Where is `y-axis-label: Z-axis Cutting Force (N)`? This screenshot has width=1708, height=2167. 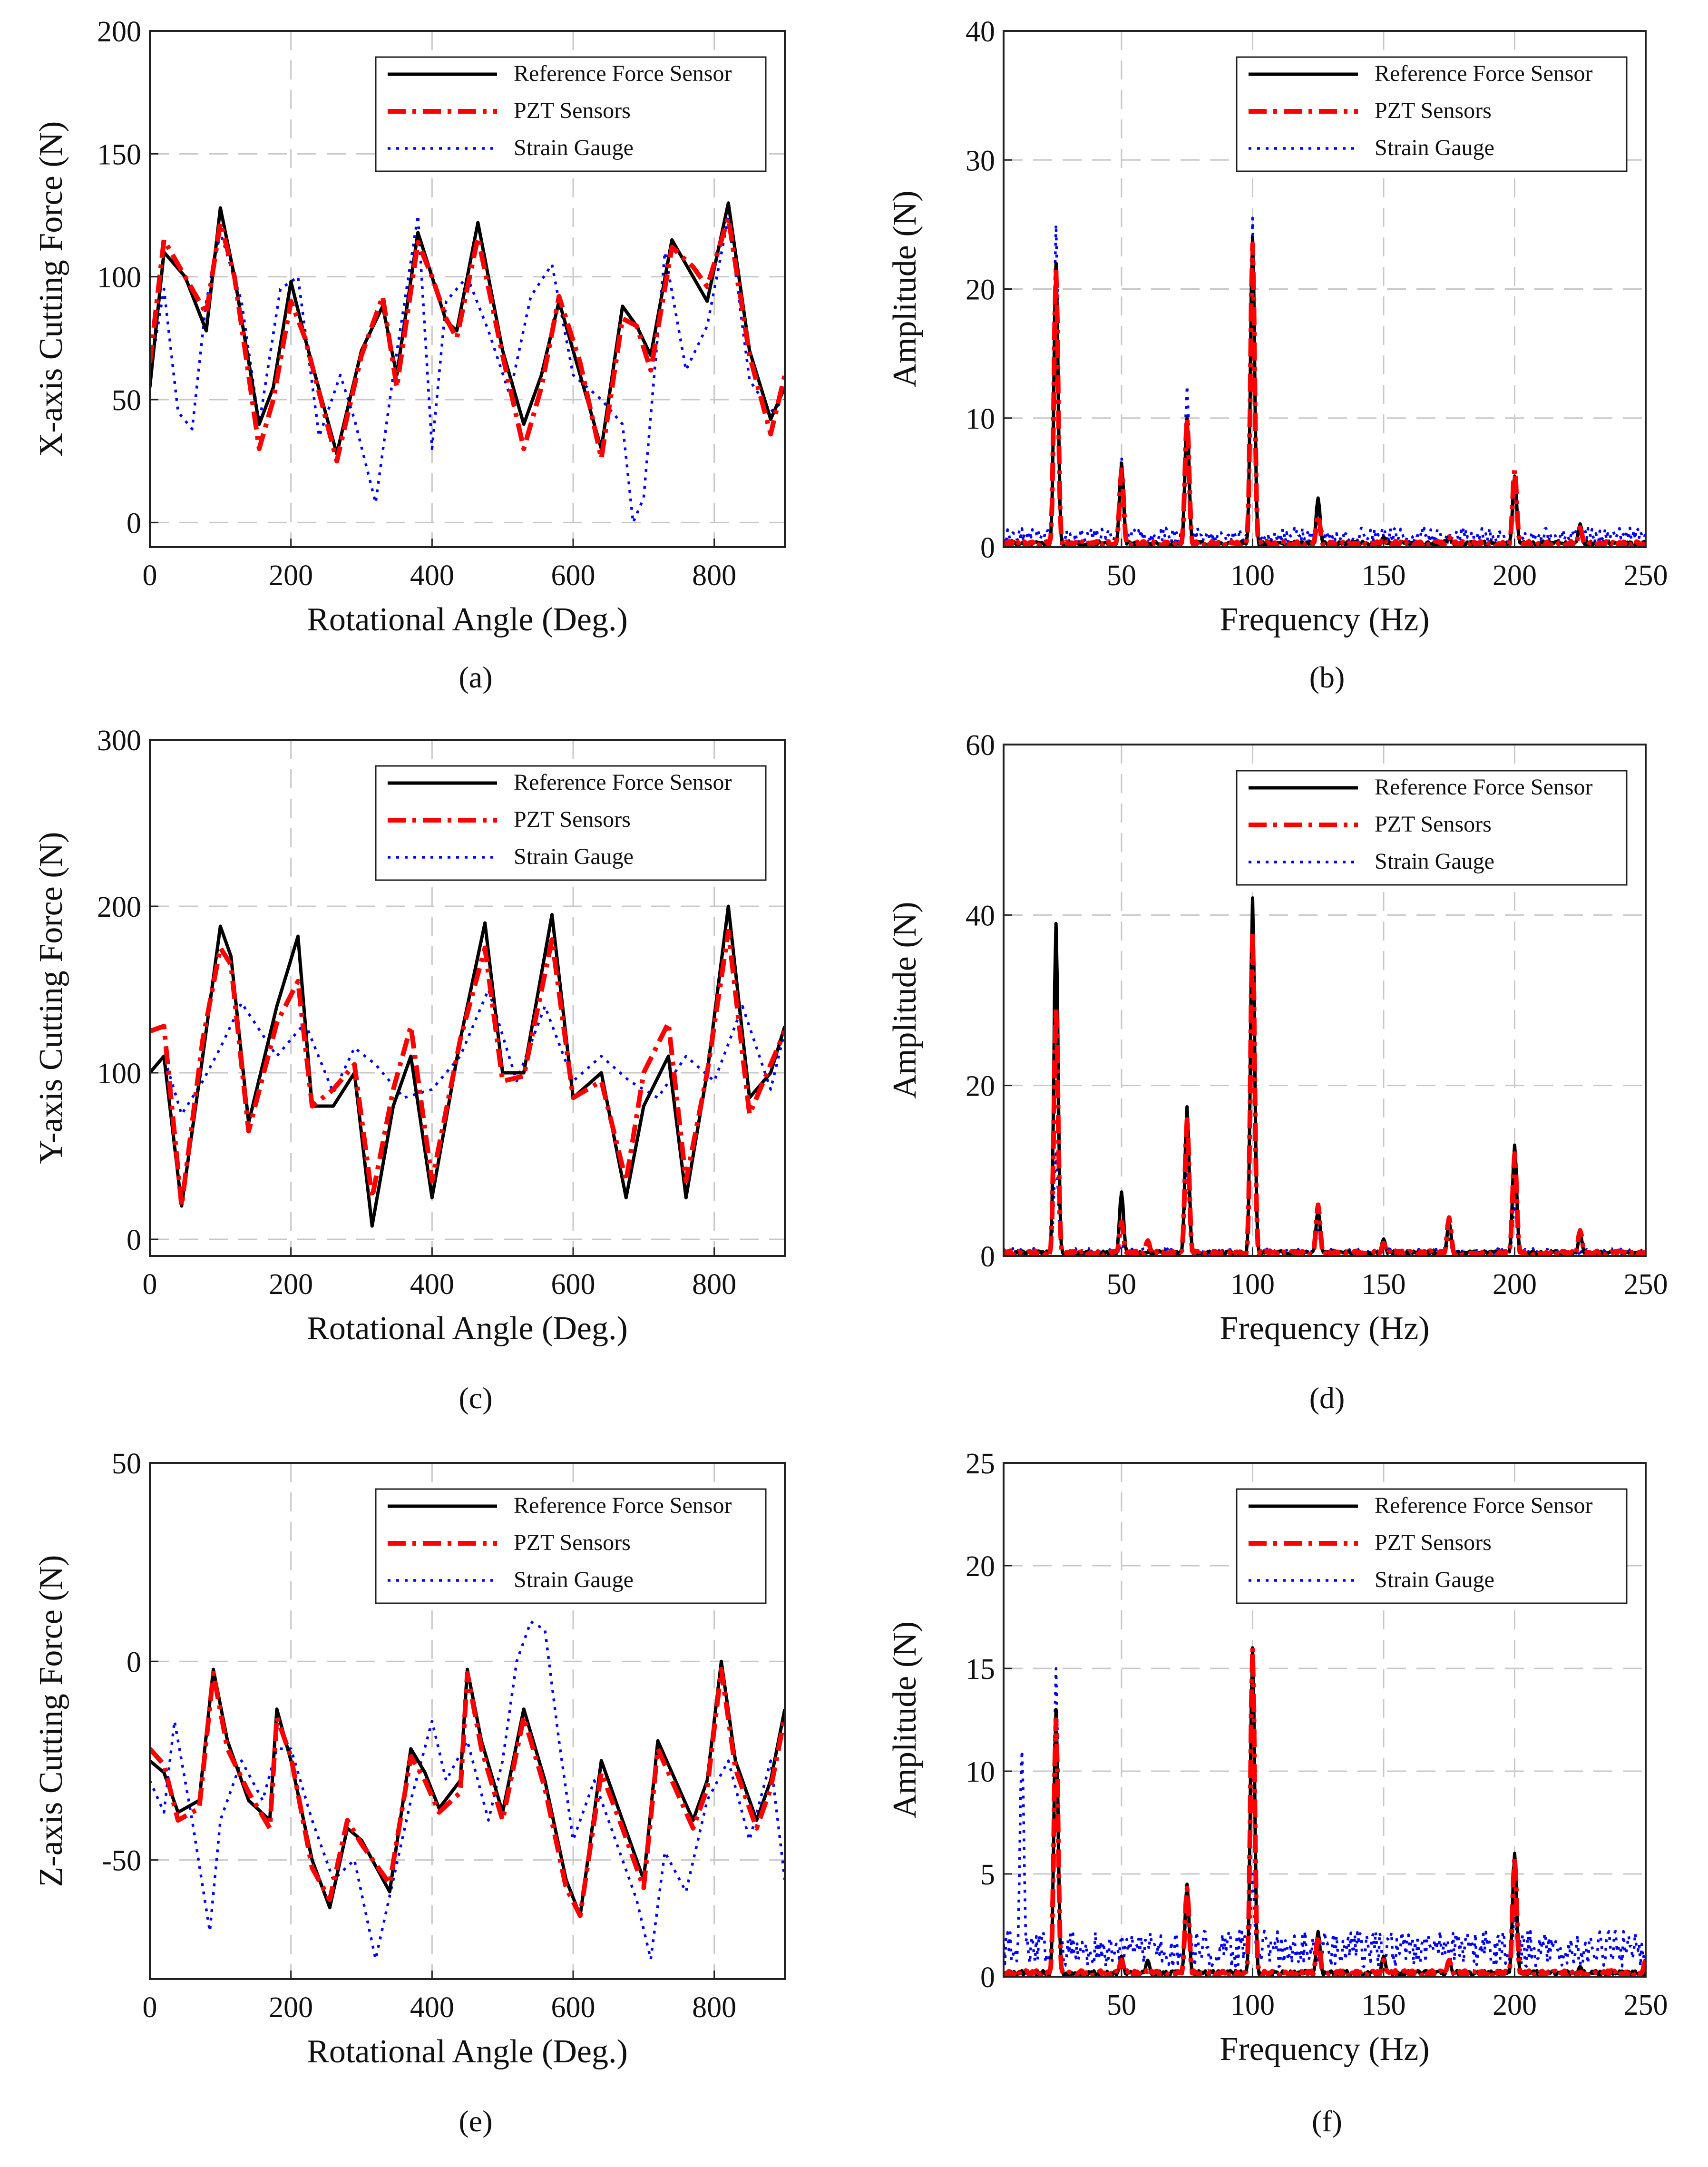
y-axis-label: Z-axis Cutting Force (N) is located at coordinates (51, 1721).